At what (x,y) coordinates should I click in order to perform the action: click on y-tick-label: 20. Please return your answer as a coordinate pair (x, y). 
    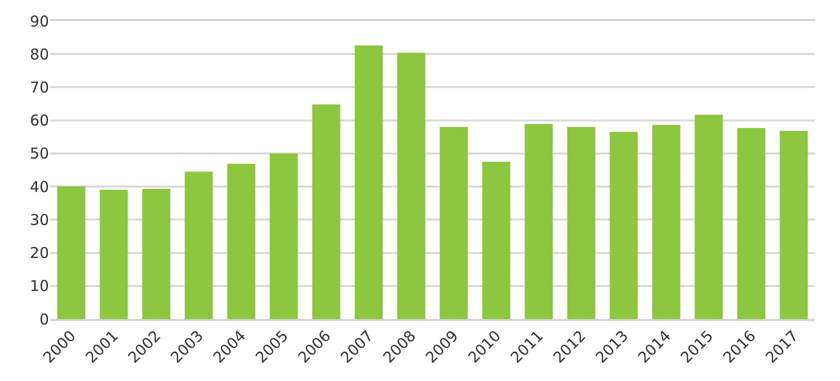
    Looking at the image, I should click on (39, 253).